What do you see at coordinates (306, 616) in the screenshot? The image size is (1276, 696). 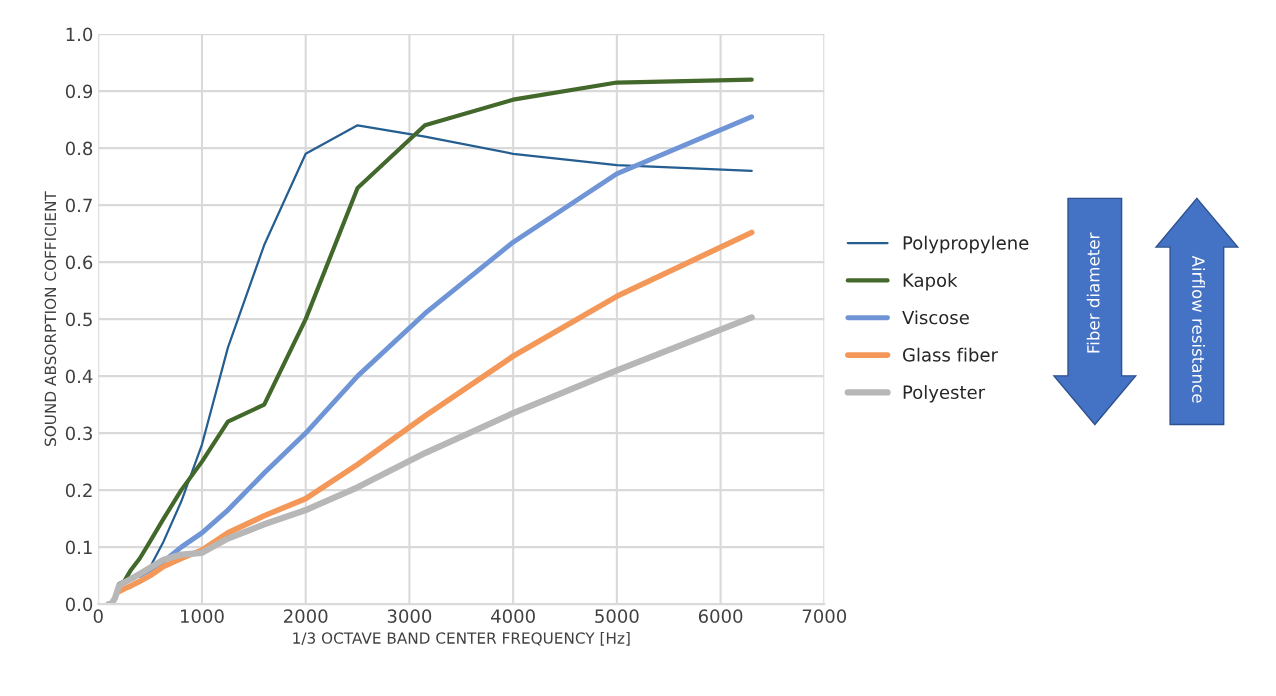 I see `x-tick-label: 2000` at bounding box center [306, 616].